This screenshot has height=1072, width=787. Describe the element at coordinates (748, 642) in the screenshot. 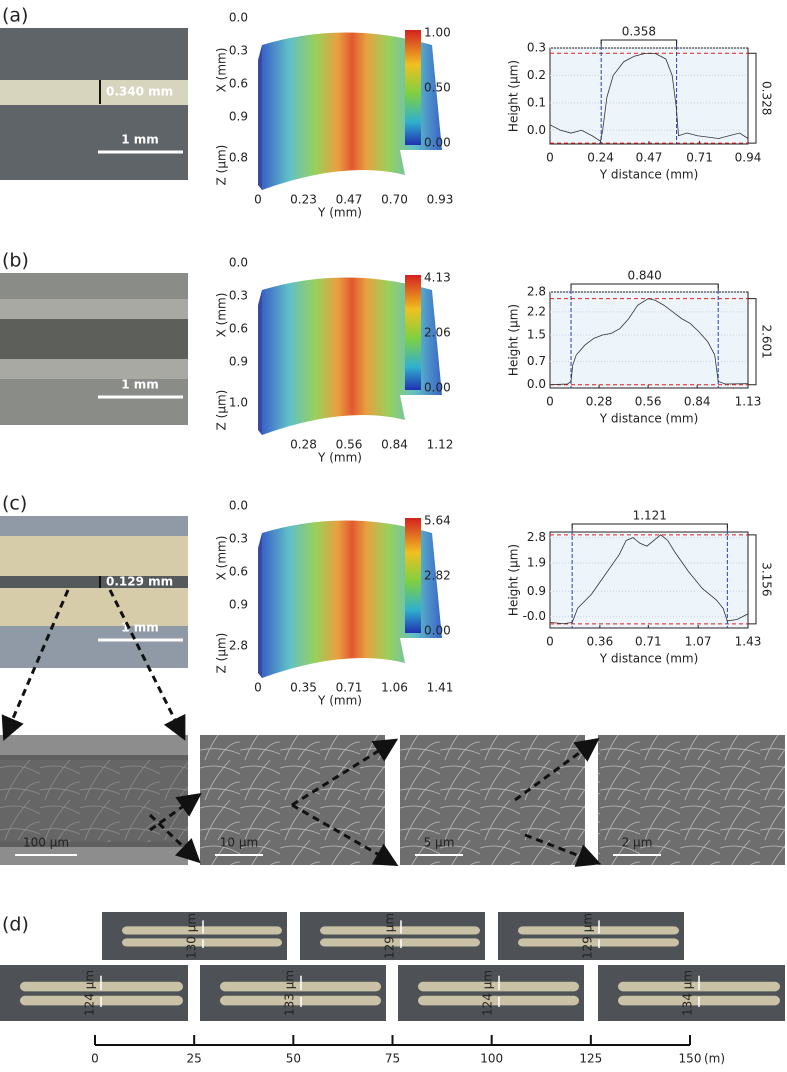

I see `x-tick-label: 1.43` at that location.